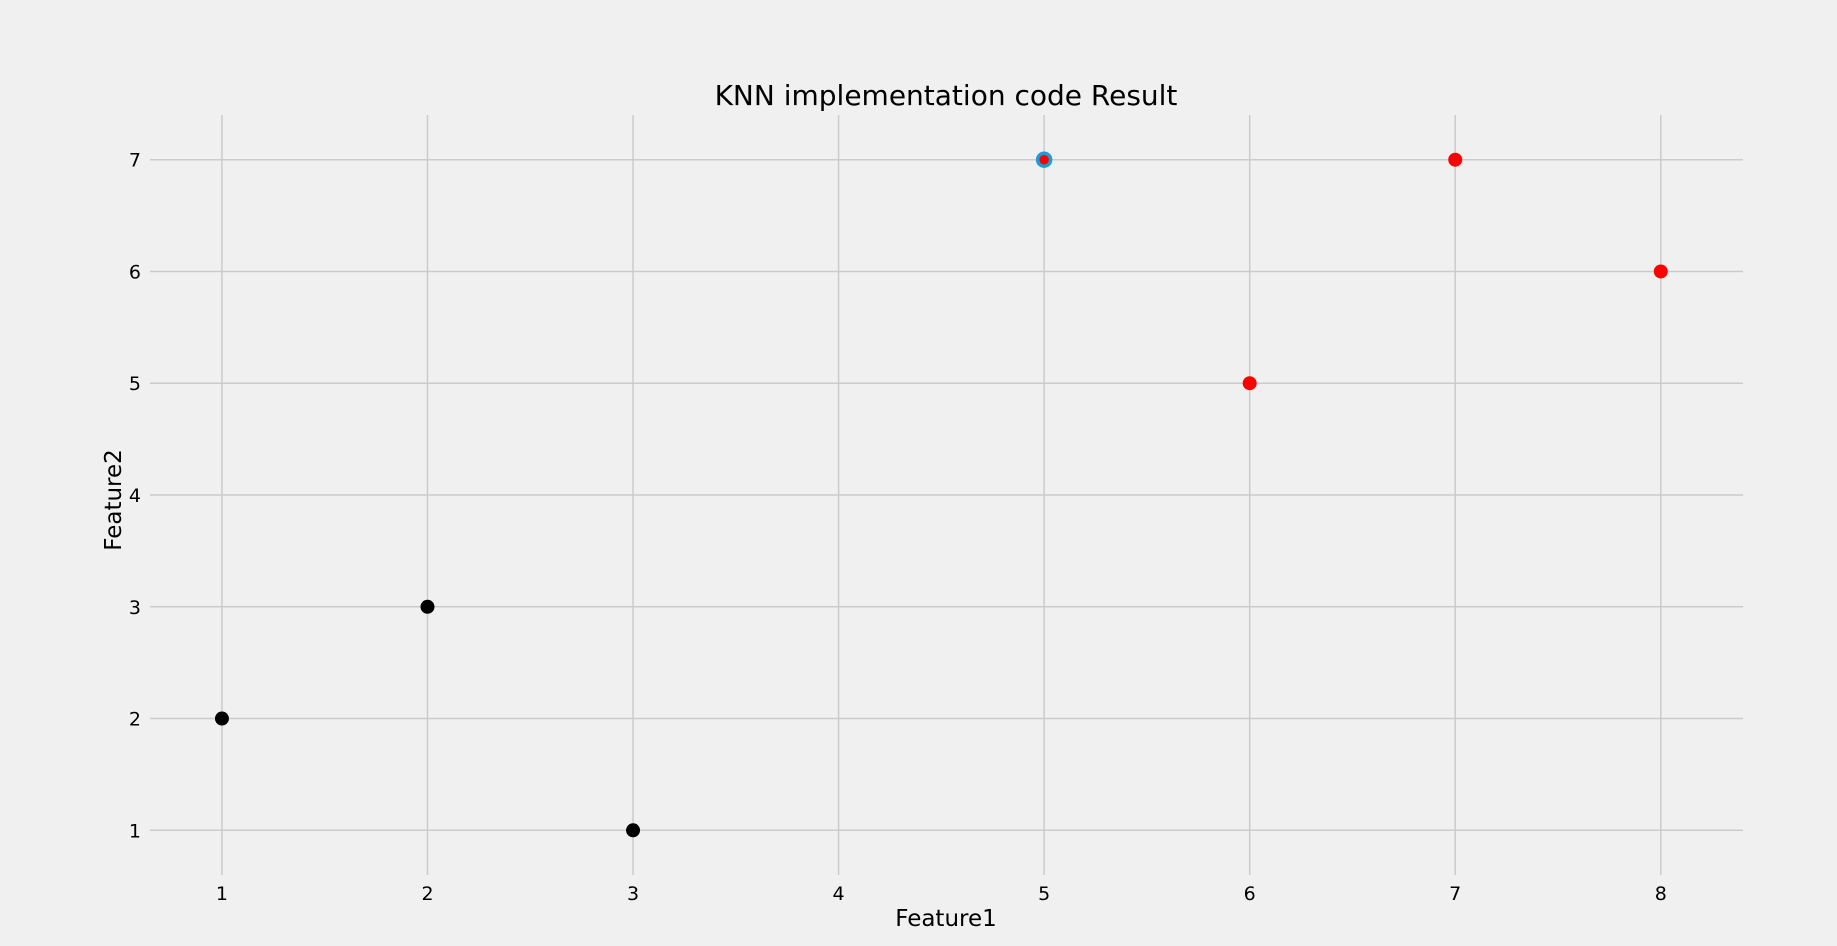  I want to click on y-tick-label: 7, so click(135, 161).